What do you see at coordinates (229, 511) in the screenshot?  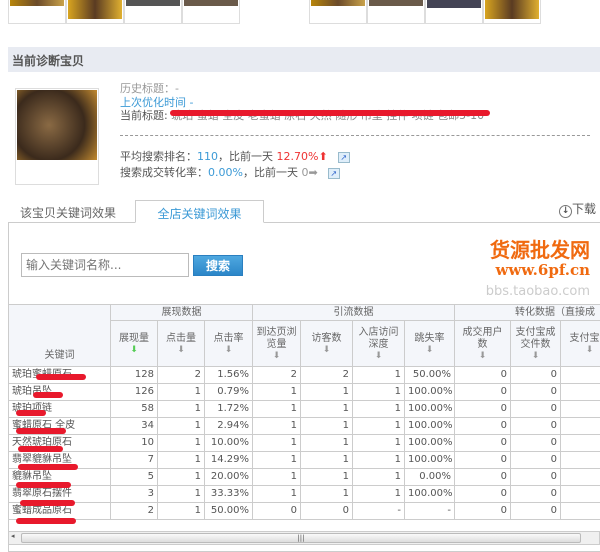 I see `table-cell: 50.00%` at bounding box center [229, 511].